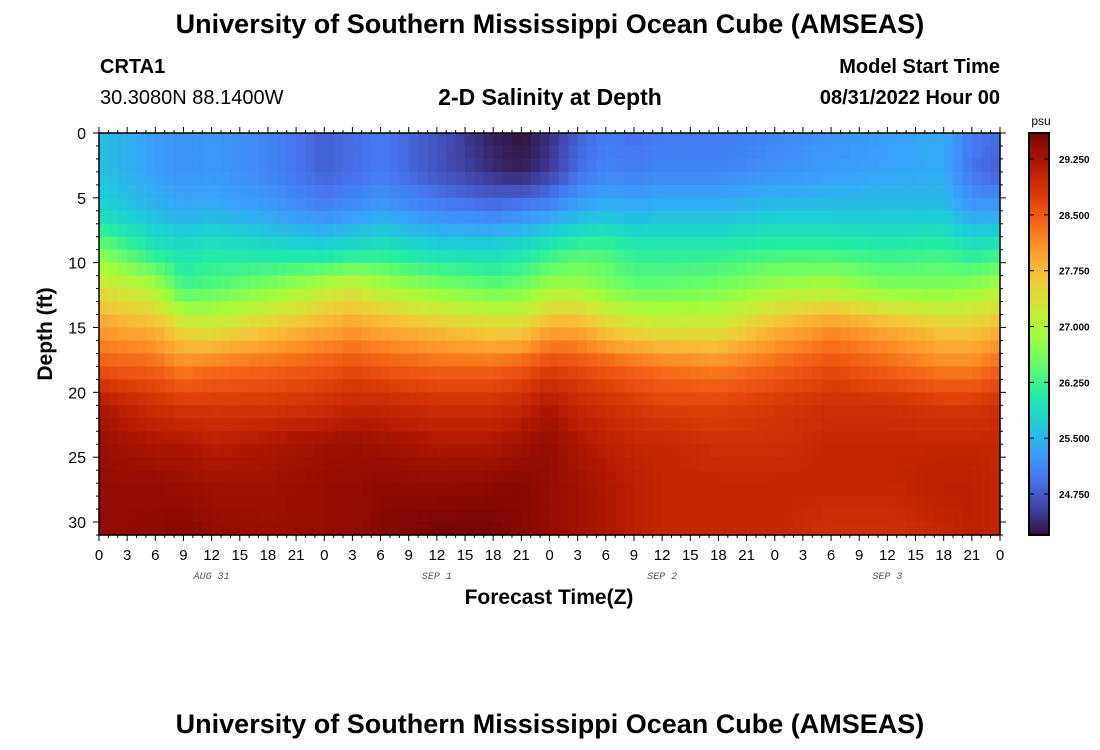 The image size is (1100, 750). Describe the element at coordinates (577, 555) in the screenshot. I see `x-tick-label: 3` at that location.